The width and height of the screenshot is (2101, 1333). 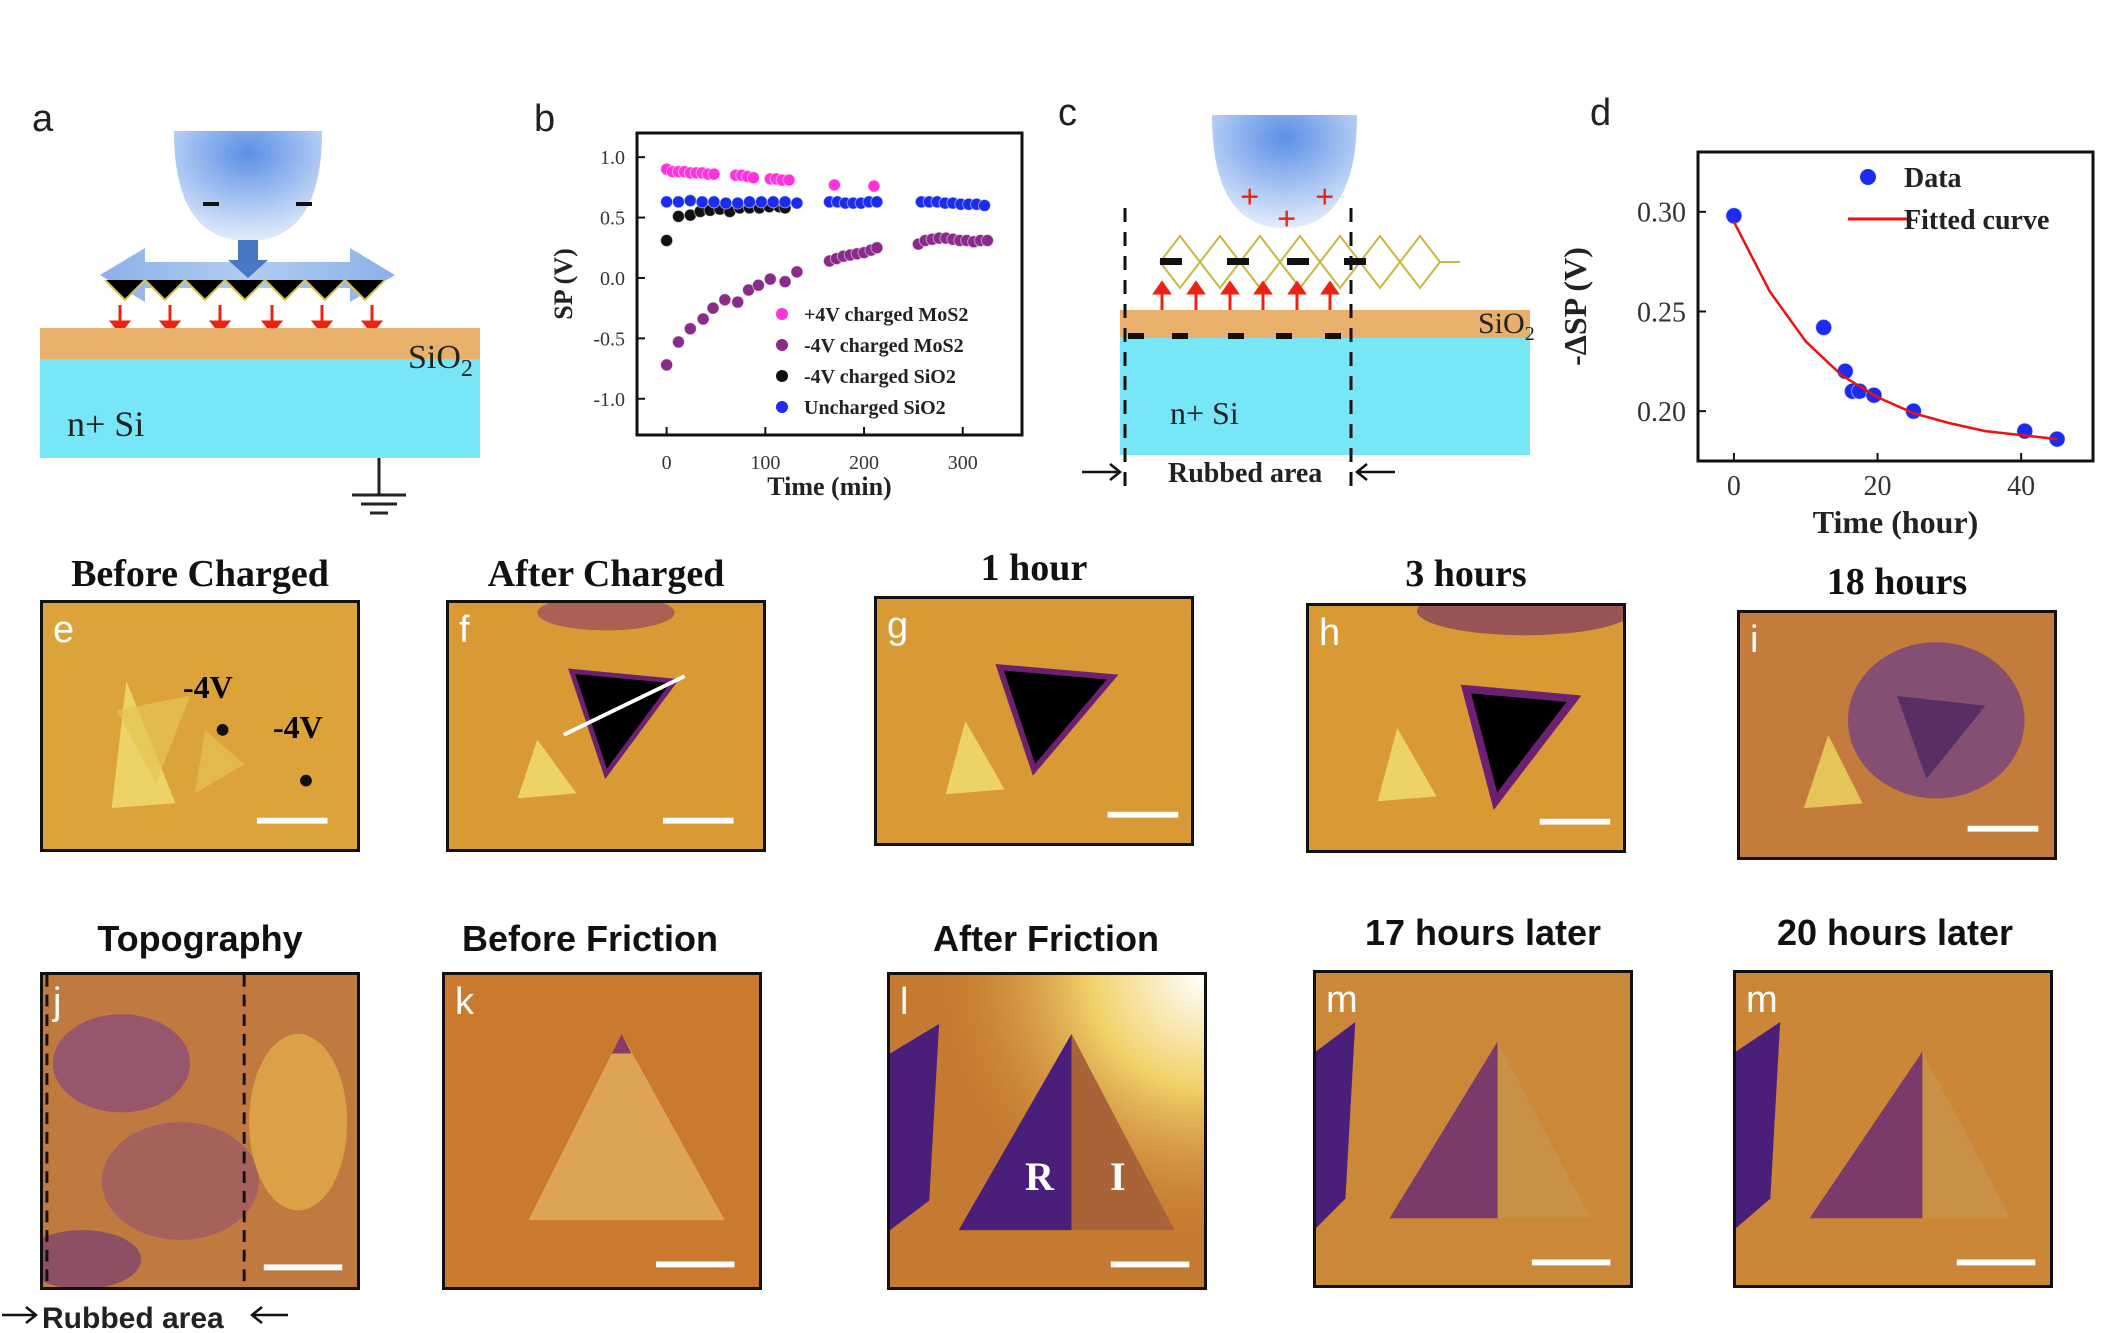 What do you see at coordinates (1878, 486) in the screenshot?
I see `x-tick-label: 20` at bounding box center [1878, 486].